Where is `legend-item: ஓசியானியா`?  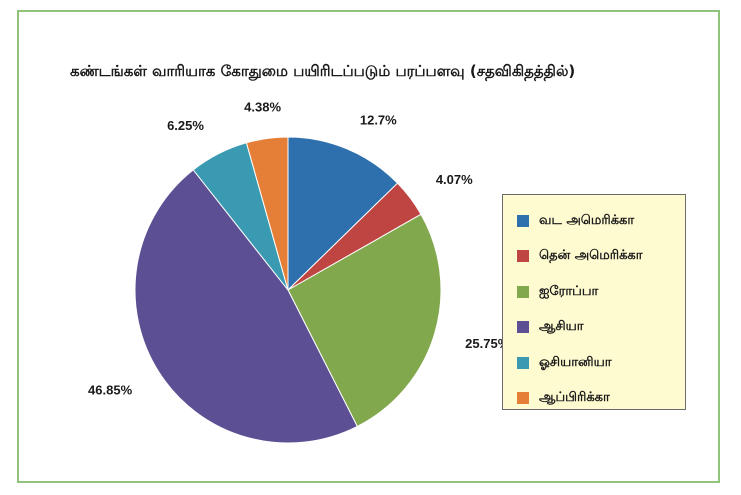
legend-item: ஓசியானியா is located at coordinates (601, 363).